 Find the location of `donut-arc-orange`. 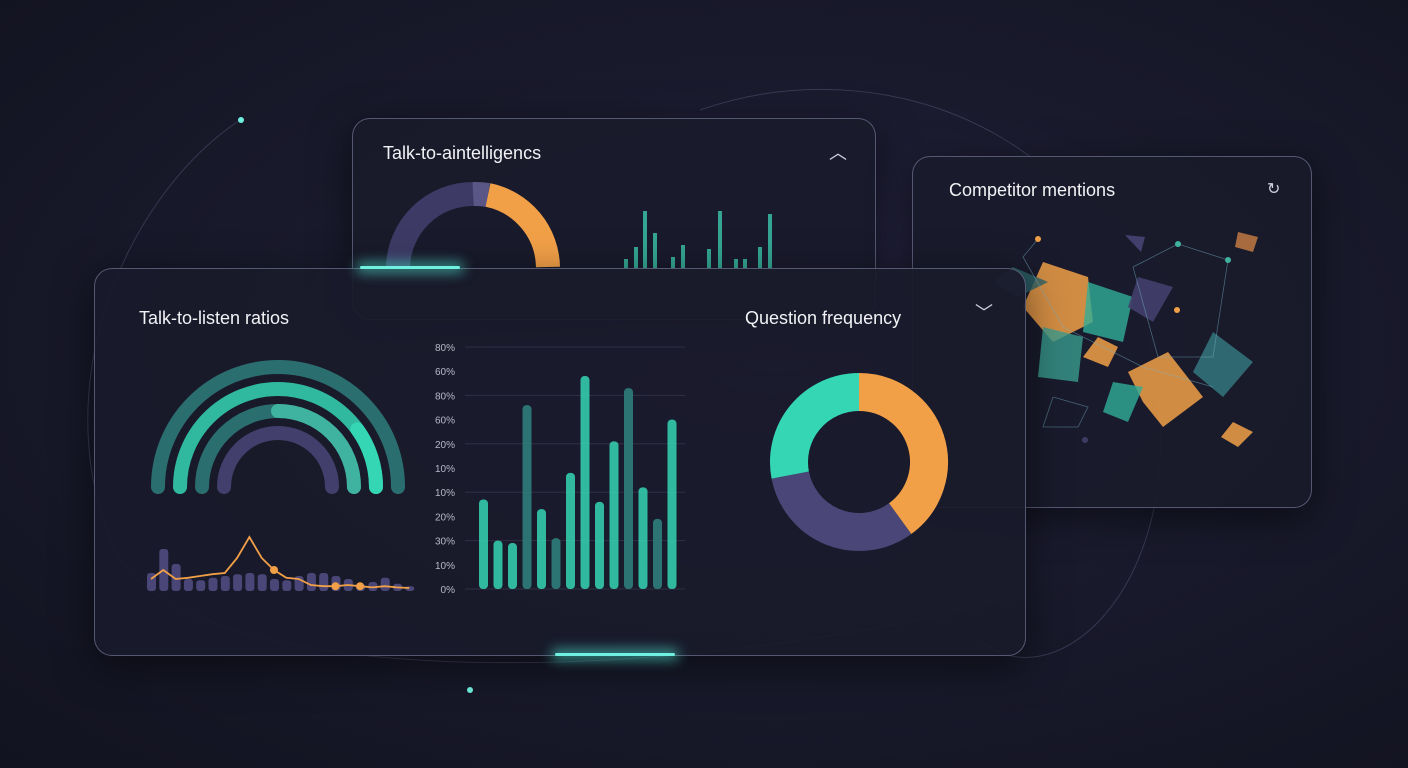

donut-arc-orange is located at coordinates (522, 225).